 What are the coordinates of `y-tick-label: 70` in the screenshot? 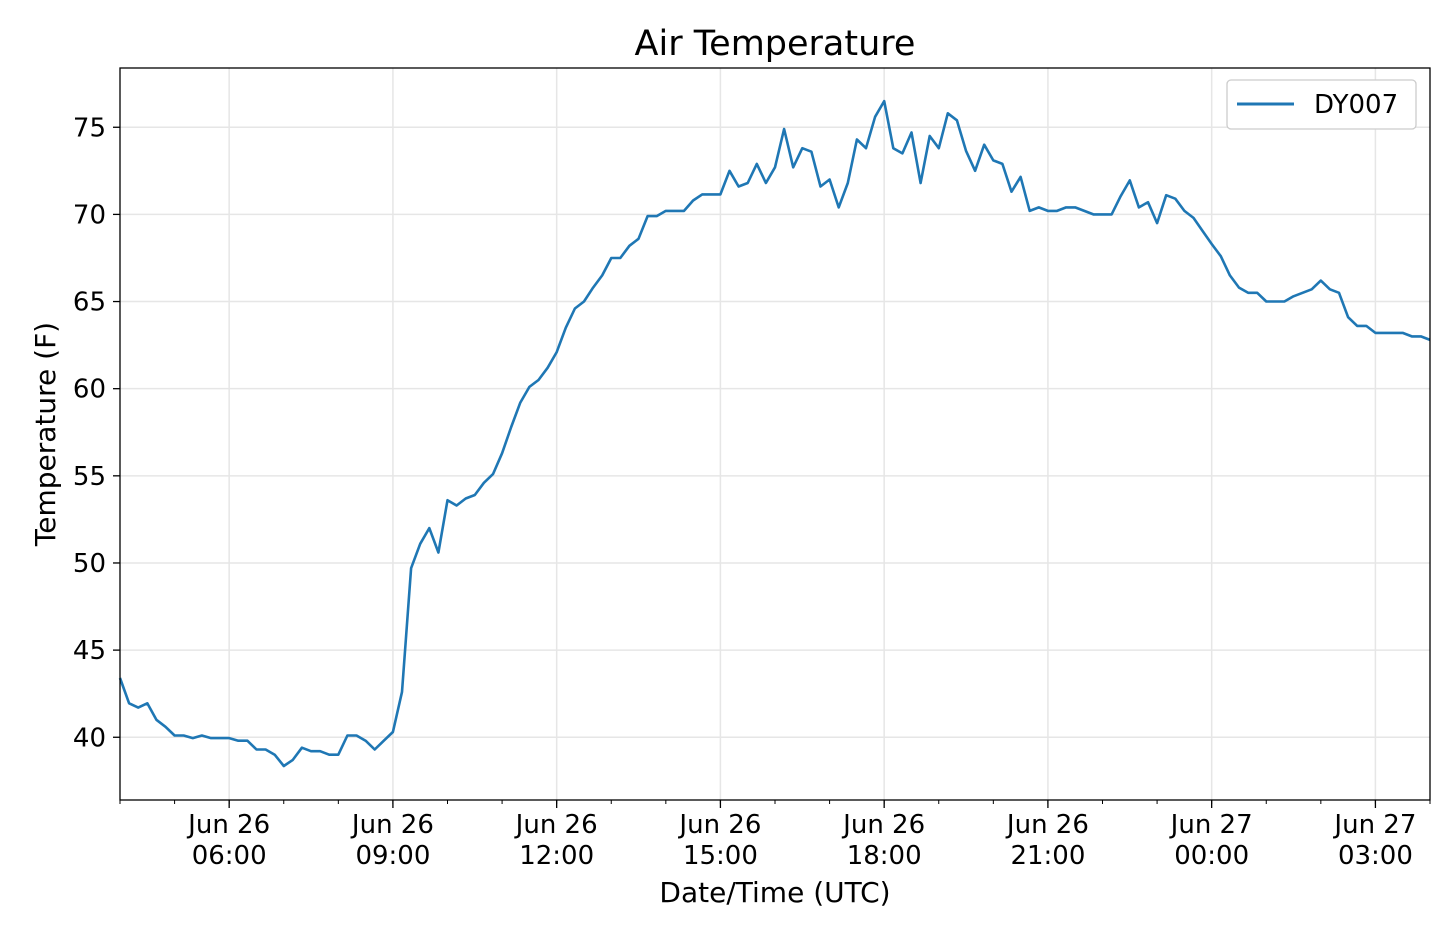 It's located at (89, 215).